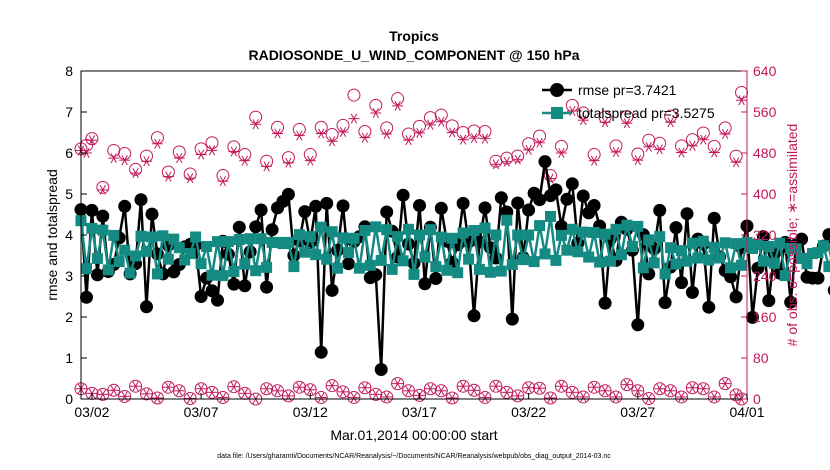  What do you see at coordinates (201, 412) in the screenshot?
I see `x-tick-label: 03/07` at bounding box center [201, 412].